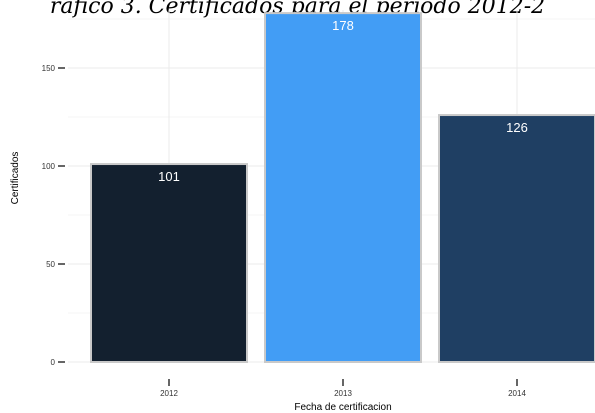  I want to click on y-axis-title: Certificados, so click(15, 178).